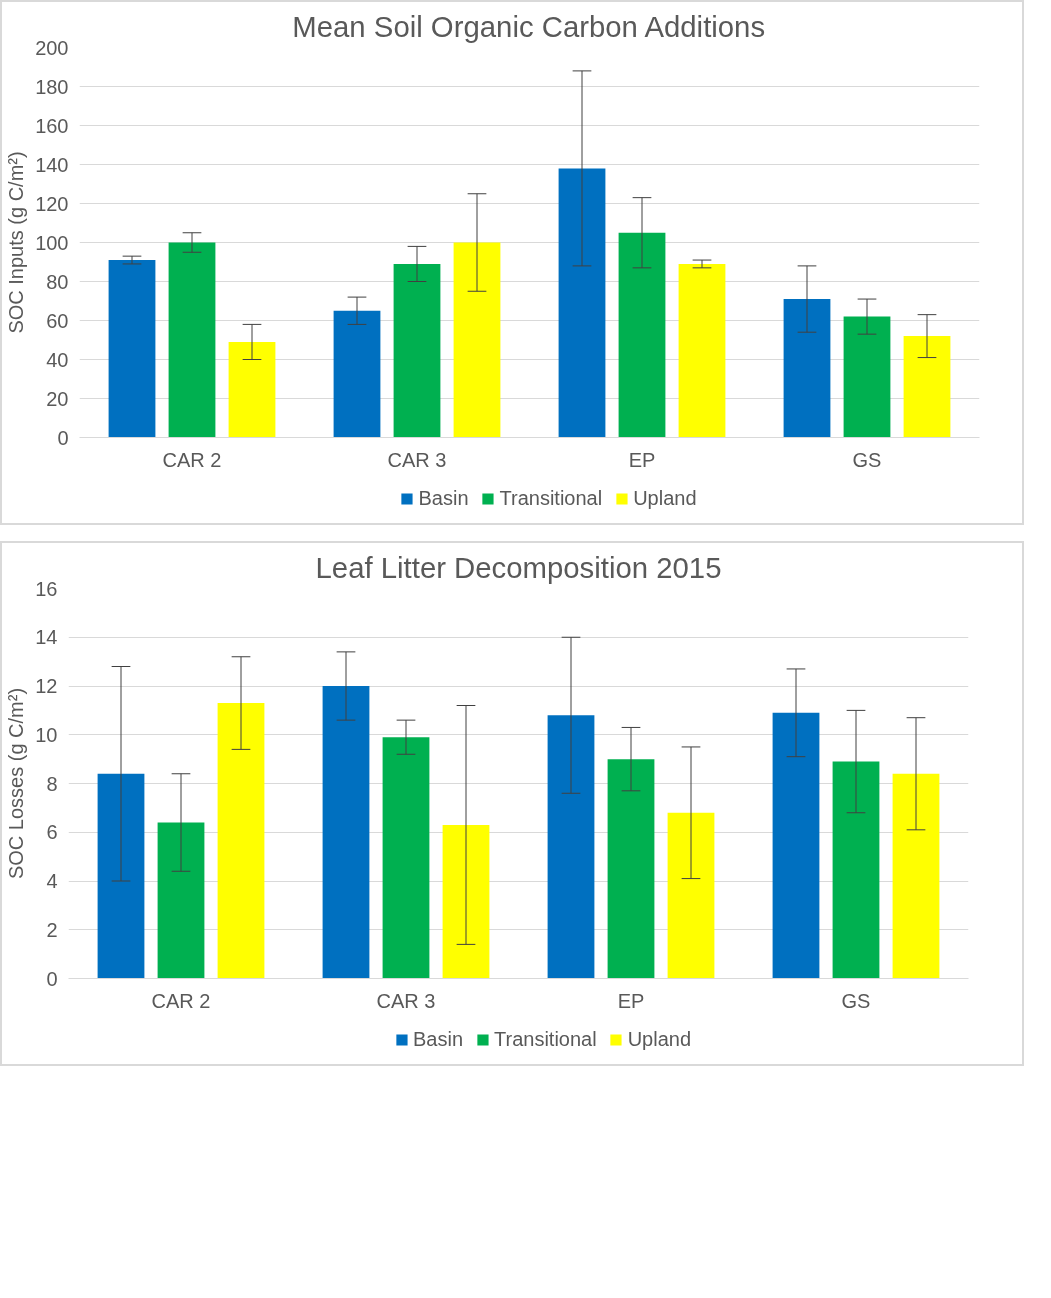 Image resolution: width=1051 pixels, height=1298 pixels. Describe the element at coordinates (52, 164) in the screenshot. I see `y-tick-label: 140` at that location.